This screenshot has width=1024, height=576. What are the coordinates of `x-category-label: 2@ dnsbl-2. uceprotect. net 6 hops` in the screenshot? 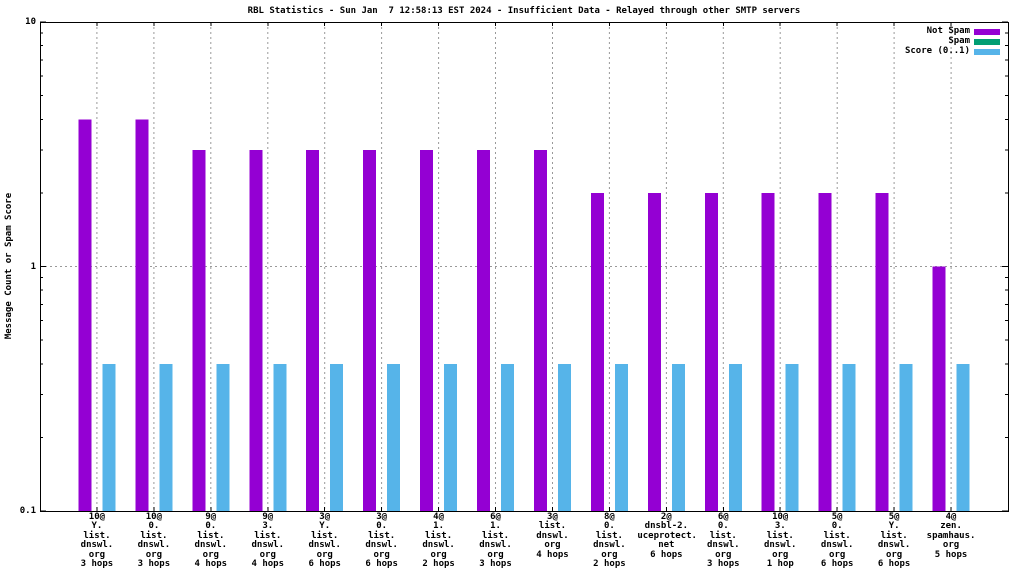 It's located at (667, 536).